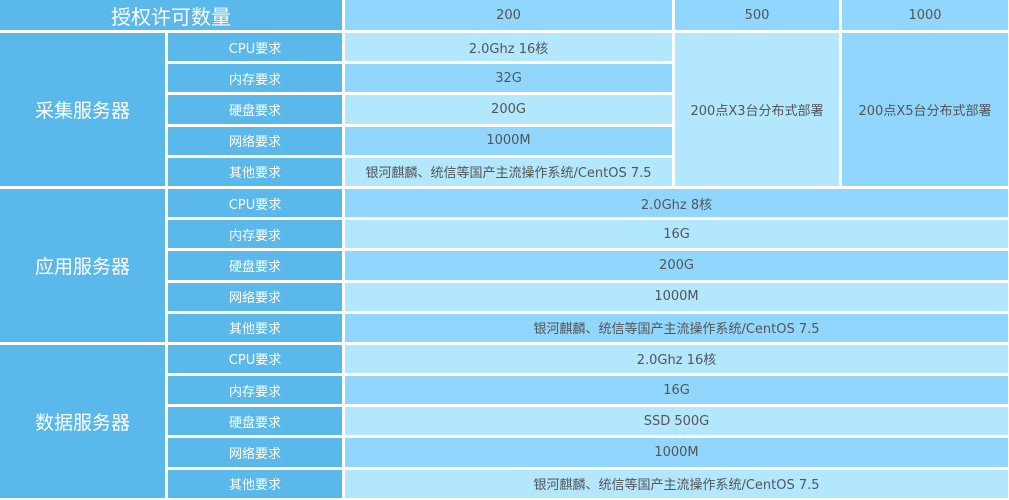 The image size is (1009, 500). Describe the element at coordinates (676, 203) in the screenshot. I see `app-cpu-value: 2.0Ghz 8核` at that location.